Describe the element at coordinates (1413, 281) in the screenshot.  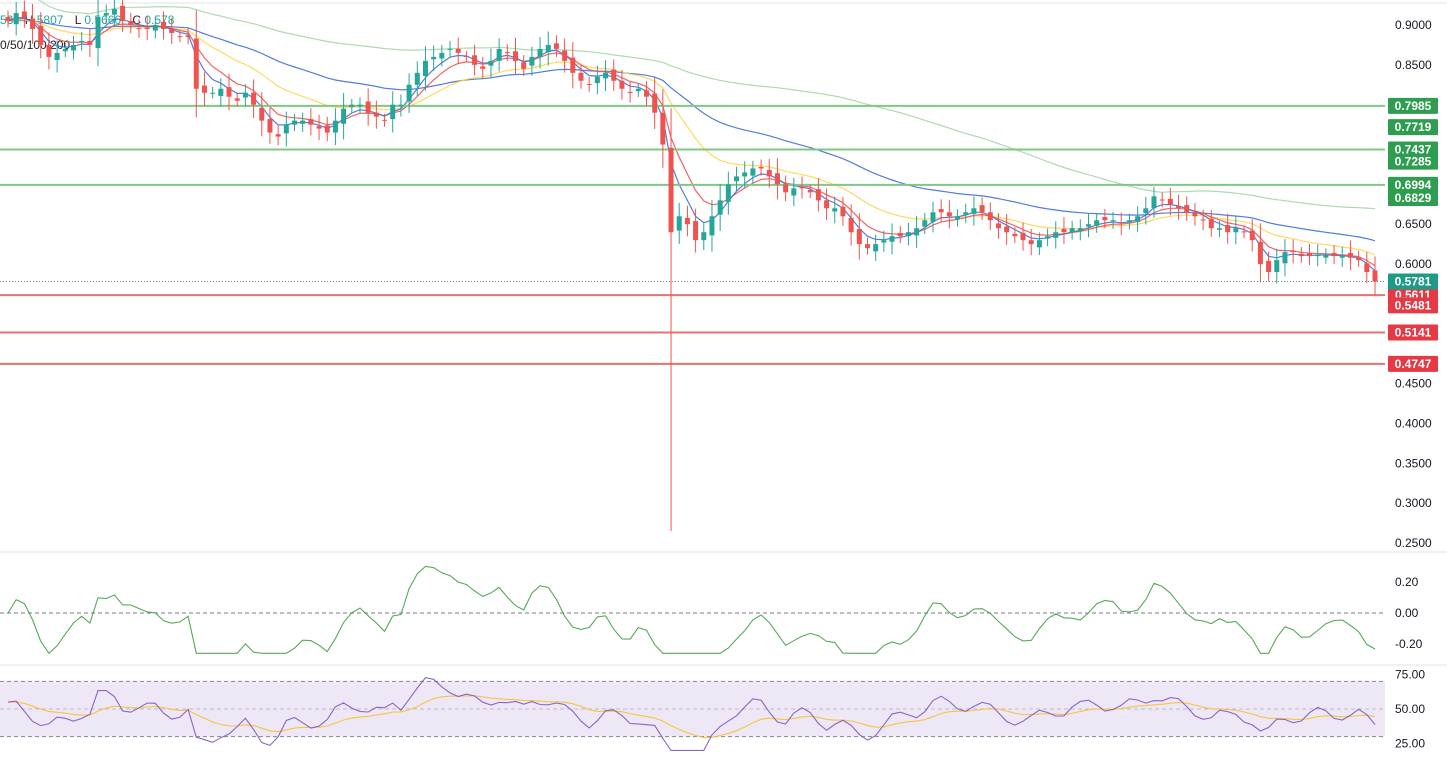
I see `last-price-label-badge` at that location.